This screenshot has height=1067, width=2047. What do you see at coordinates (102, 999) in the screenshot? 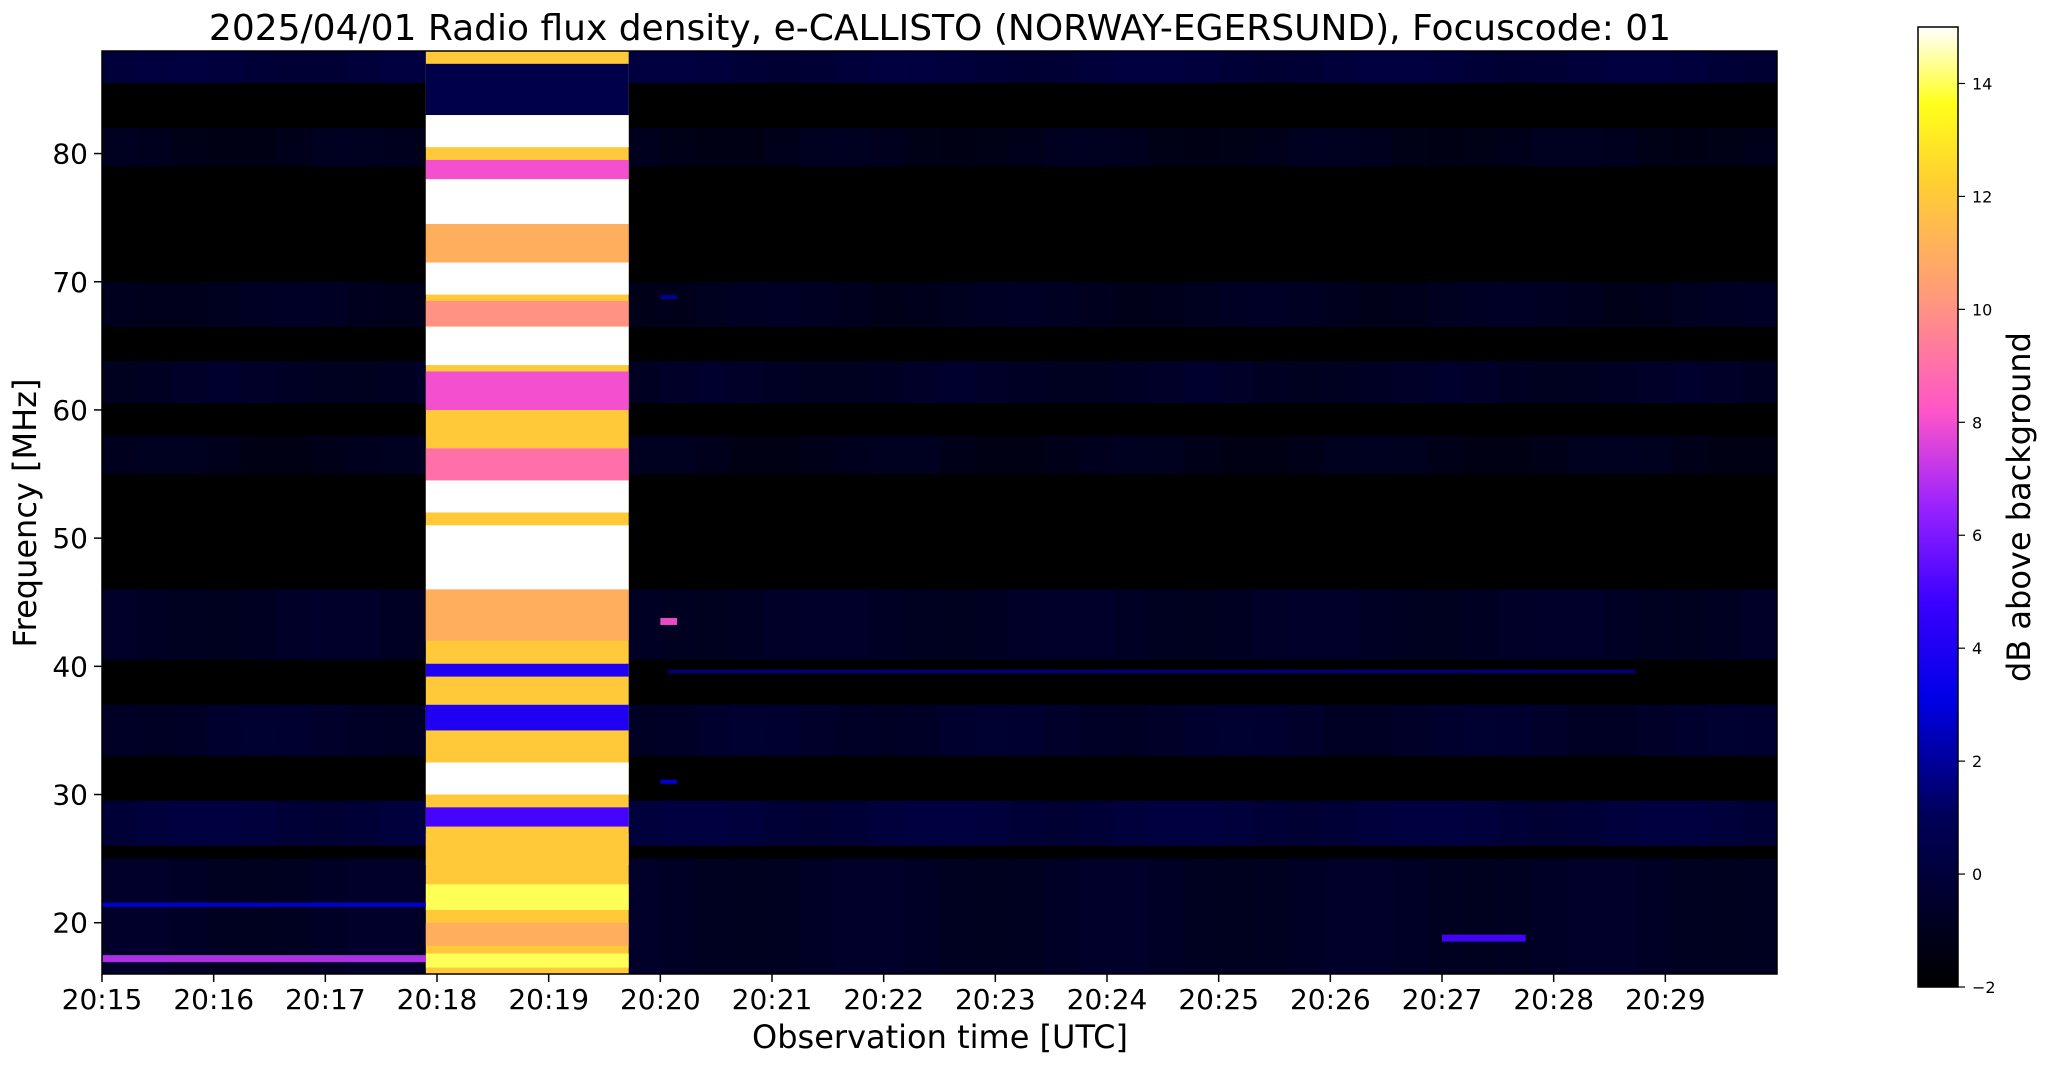
I see `x-tick-label: 20:15` at bounding box center [102, 999].